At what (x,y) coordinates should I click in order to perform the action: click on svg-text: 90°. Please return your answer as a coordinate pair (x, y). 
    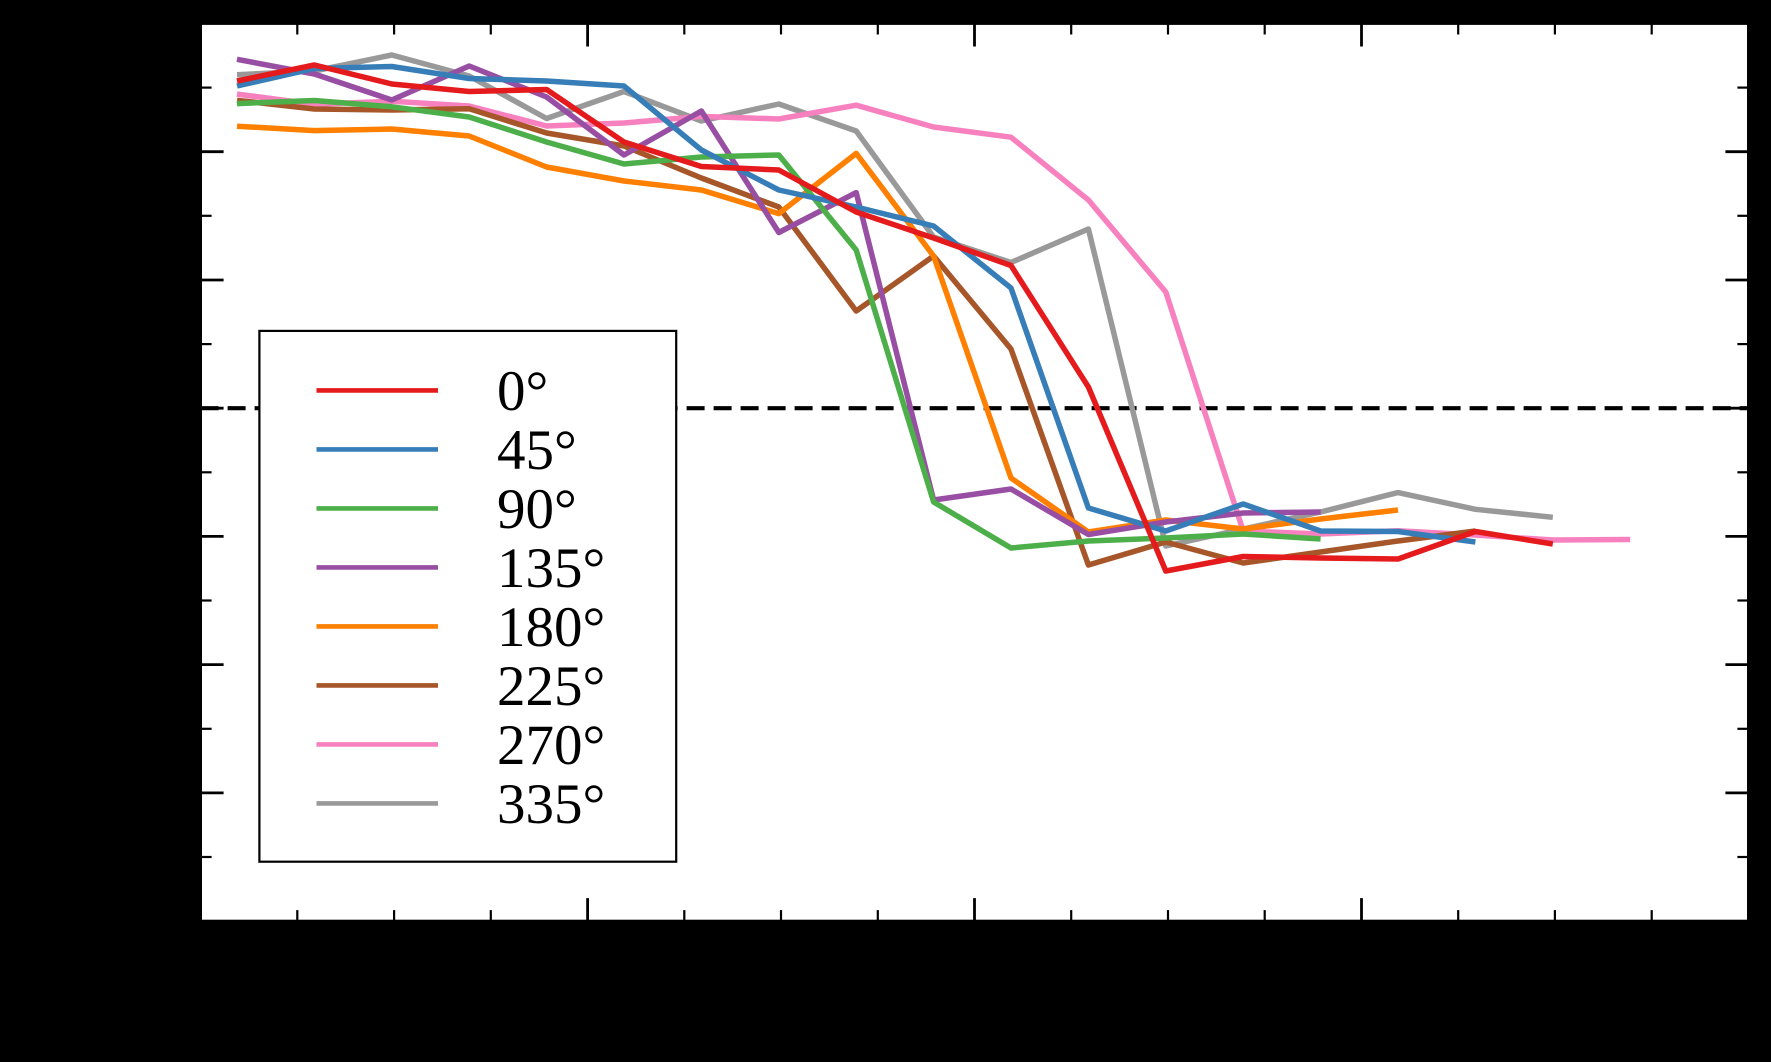
    Looking at the image, I should click on (537, 509).